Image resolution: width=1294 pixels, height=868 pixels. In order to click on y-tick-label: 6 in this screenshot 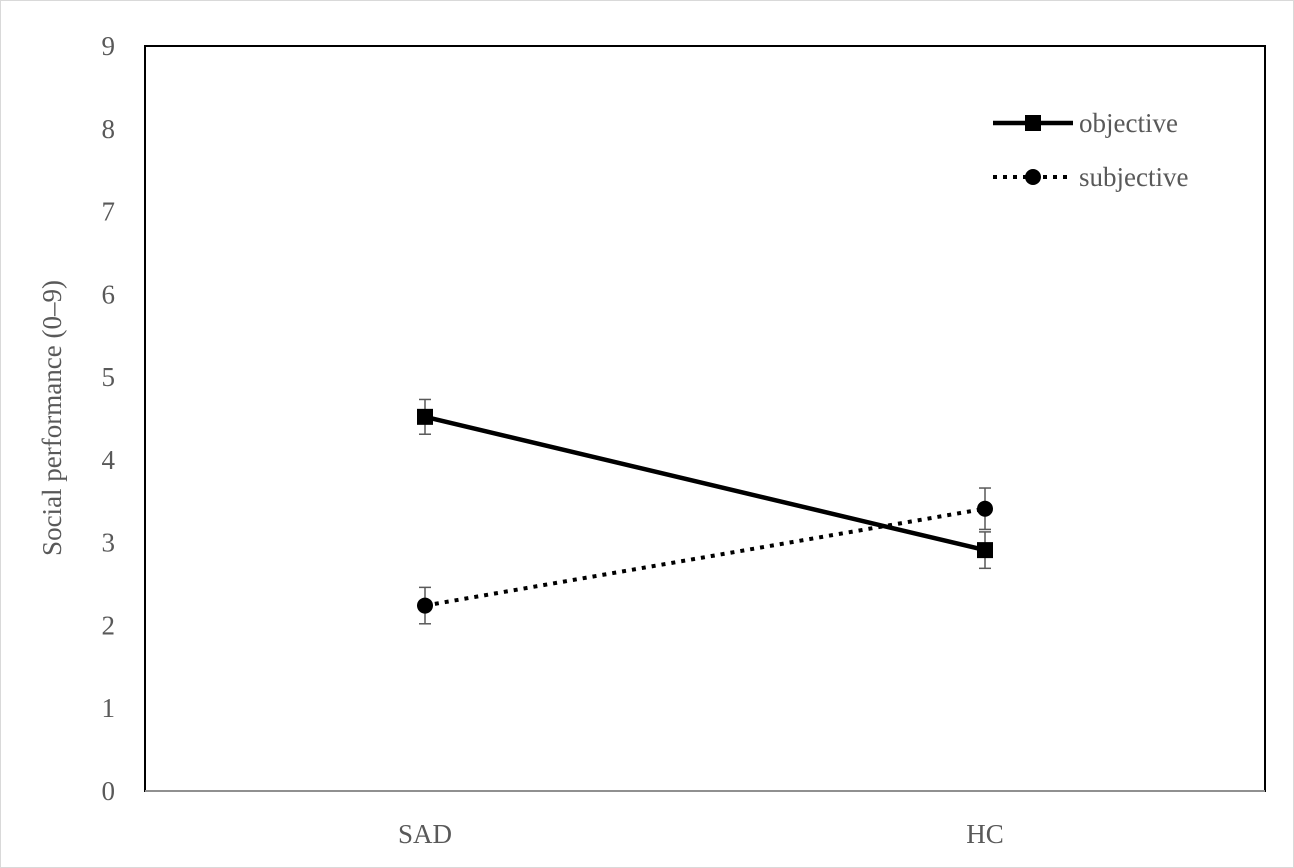, I will do `click(109, 294)`.